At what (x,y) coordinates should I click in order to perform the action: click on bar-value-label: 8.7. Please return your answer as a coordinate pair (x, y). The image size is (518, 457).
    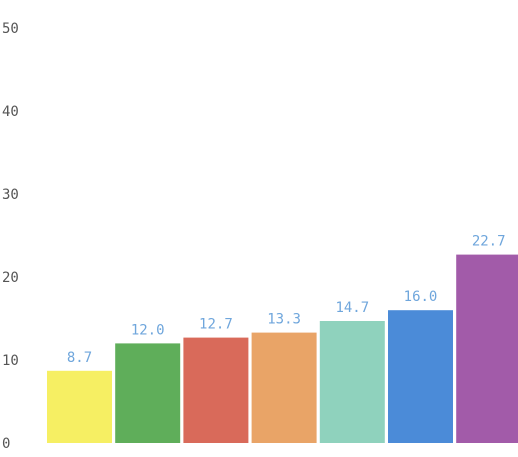
    Looking at the image, I should click on (79, 358).